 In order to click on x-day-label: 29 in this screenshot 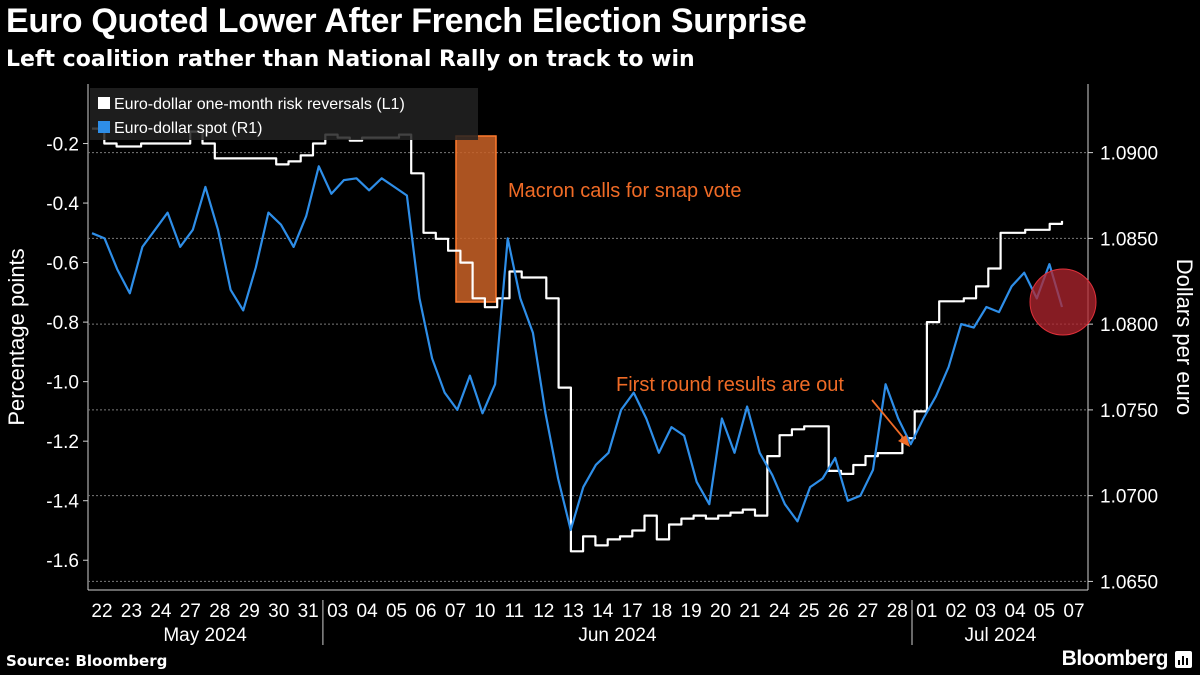, I will do `click(249, 611)`.